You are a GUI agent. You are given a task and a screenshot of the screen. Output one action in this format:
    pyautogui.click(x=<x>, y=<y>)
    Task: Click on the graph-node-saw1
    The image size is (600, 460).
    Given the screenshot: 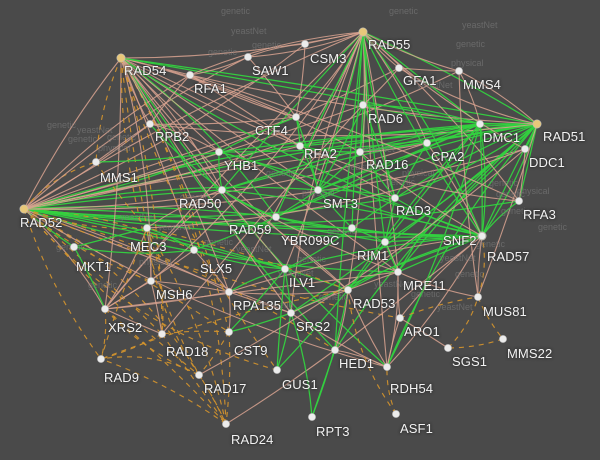 What is the action you would take?
    pyautogui.click(x=248, y=57)
    